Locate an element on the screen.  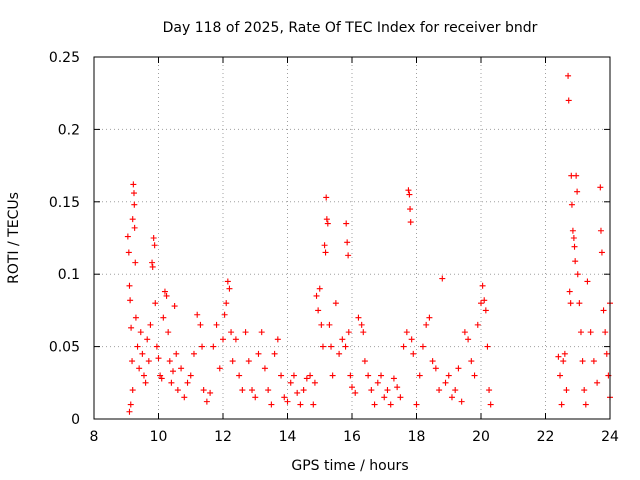
y-tick-label: 0.2 is located at coordinates (69, 130).